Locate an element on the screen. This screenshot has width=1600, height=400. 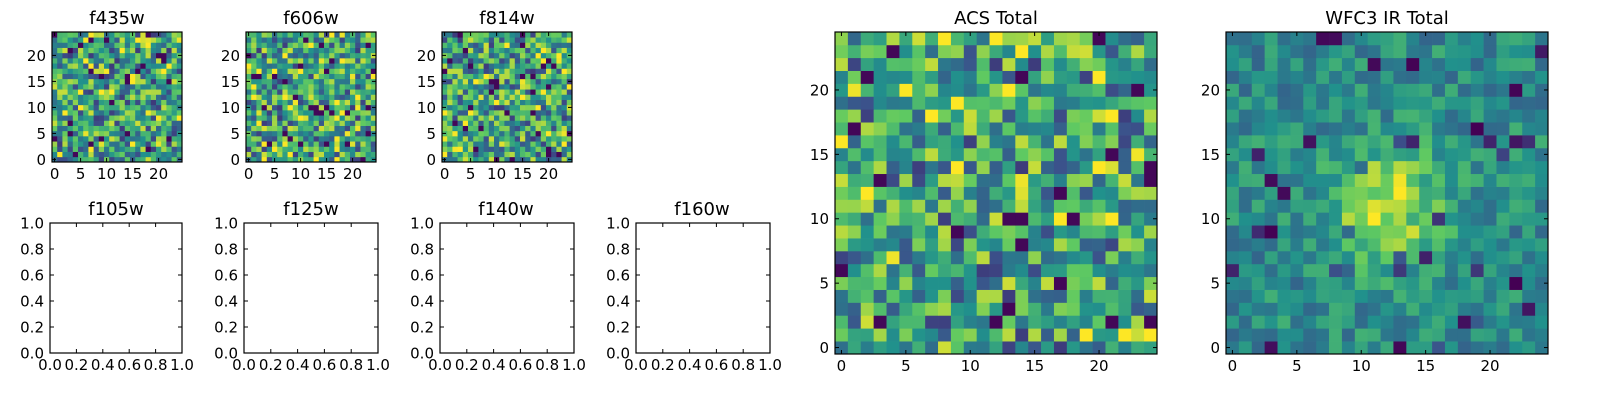
x-tick-label: 0 is located at coordinates (445, 174).